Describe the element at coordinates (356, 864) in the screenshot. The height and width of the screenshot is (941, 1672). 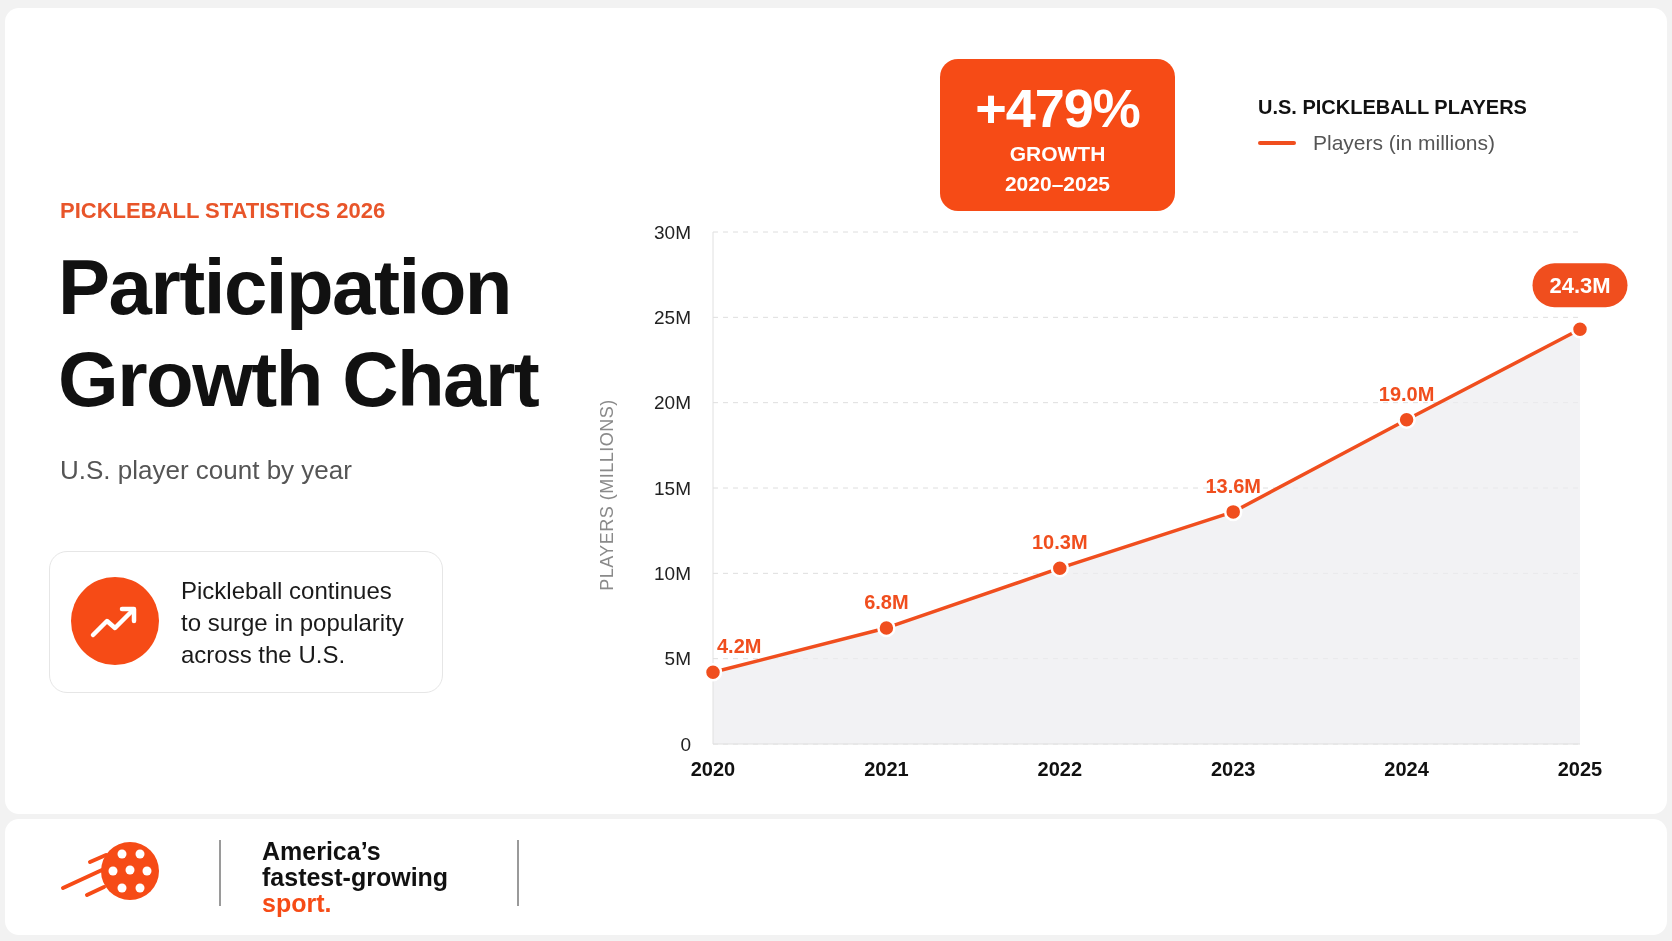
I see `text: America’s fastest-growing` at that location.